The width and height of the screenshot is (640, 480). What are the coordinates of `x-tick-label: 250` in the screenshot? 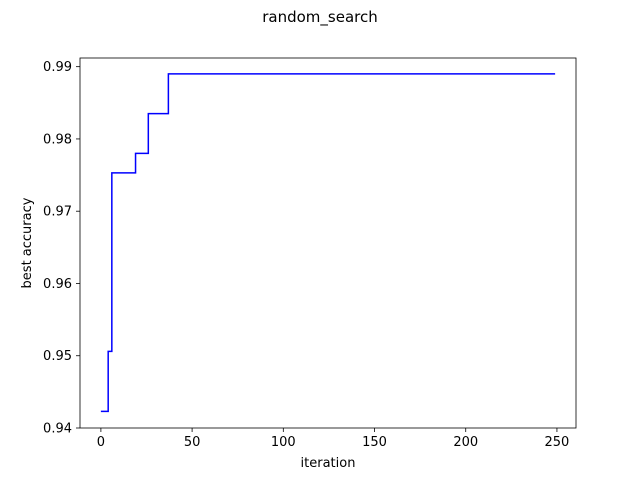 It's located at (557, 442).